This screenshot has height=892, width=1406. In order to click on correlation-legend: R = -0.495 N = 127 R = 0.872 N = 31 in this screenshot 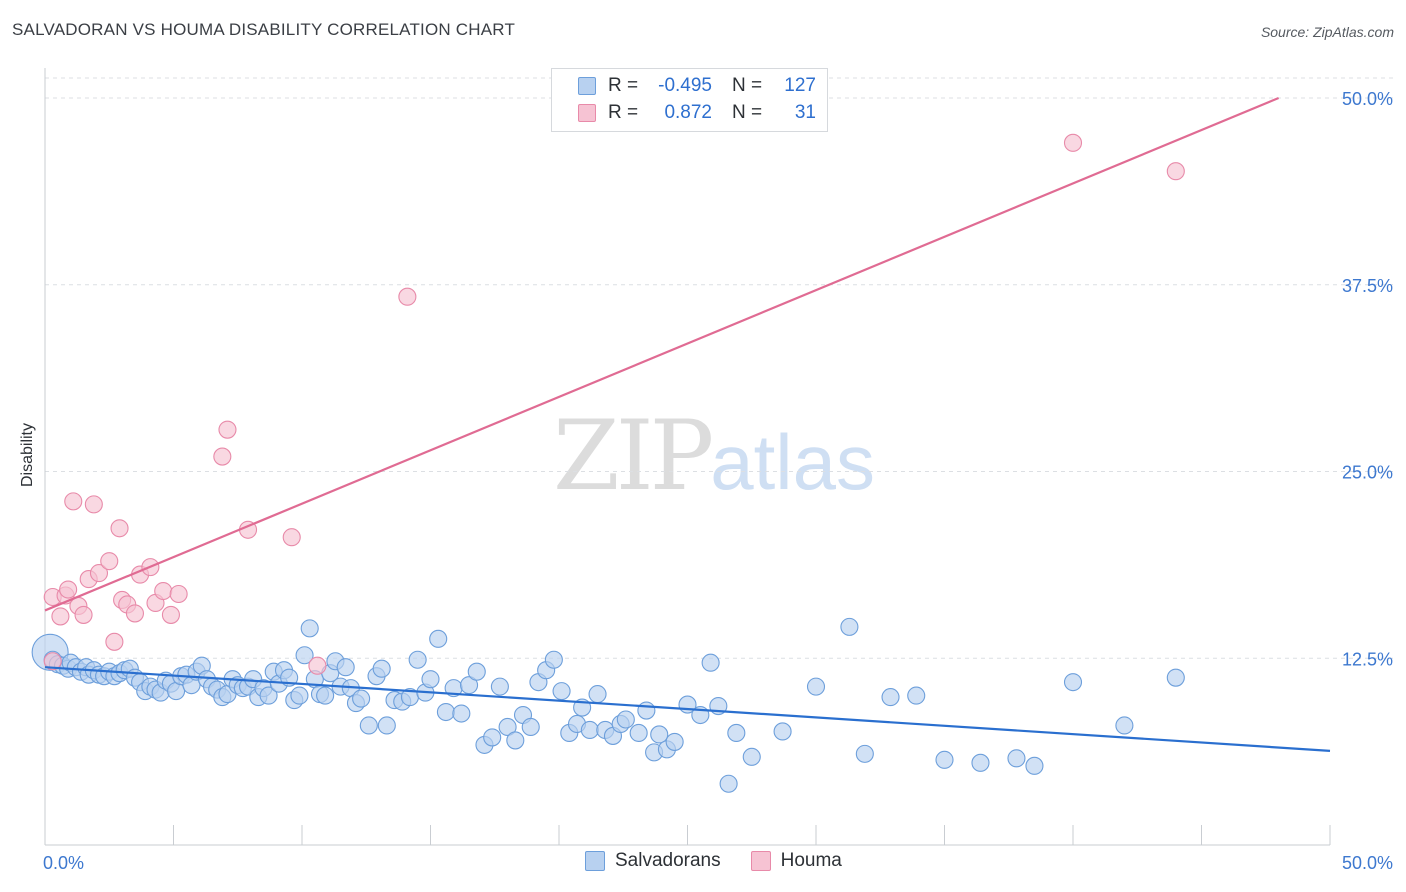, I will do `click(689, 100)`.